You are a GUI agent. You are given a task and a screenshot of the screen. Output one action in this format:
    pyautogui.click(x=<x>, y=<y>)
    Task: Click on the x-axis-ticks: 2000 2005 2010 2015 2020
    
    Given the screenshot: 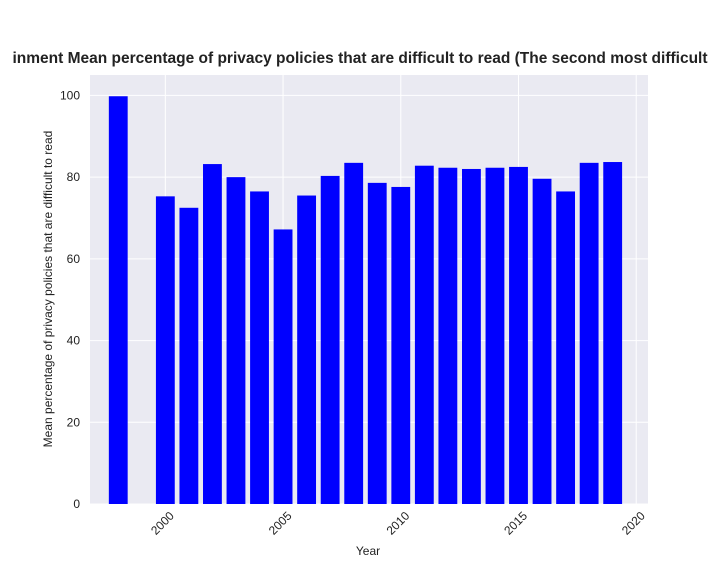 What is the action you would take?
    pyautogui.click(x=398, y=523)
    